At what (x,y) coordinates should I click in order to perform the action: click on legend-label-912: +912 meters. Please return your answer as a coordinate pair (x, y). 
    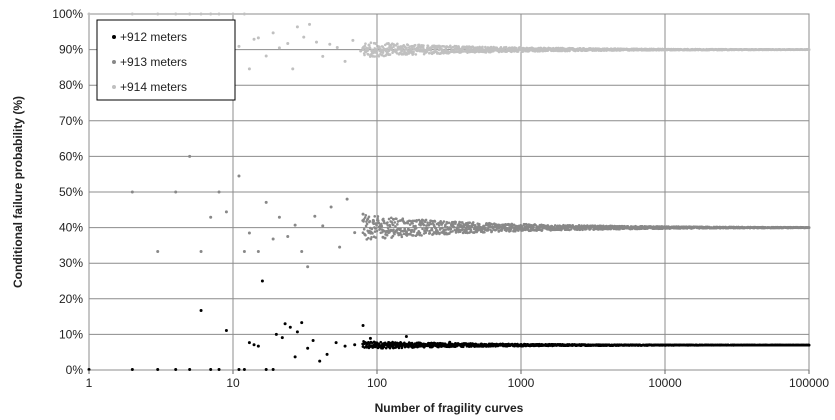
    Looking at the image, I should click on (153, 37).